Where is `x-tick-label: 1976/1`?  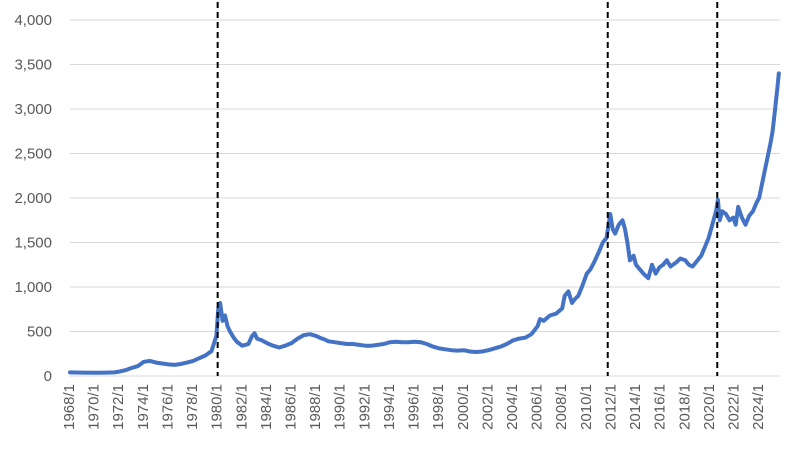 x-tick-label: 1976/1 is located at coordinates (167, 407).